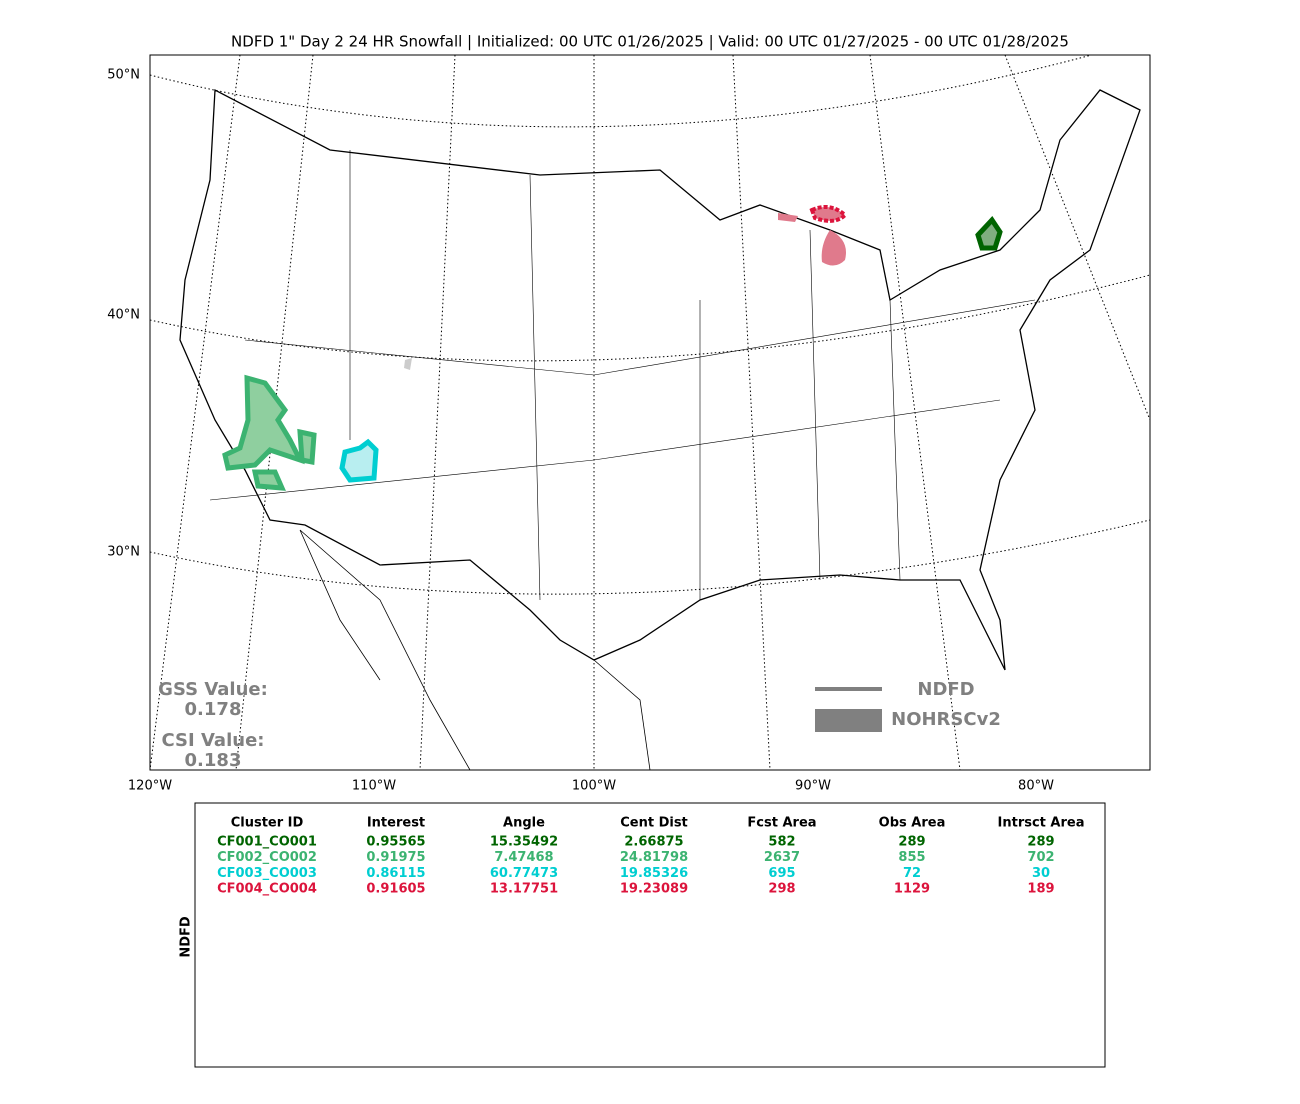 The height and width of the screenshot is (1104, 1300). Describe the element at coordinates (912, 889) in the screenshot. I see `table-cell: 1129` at that location.